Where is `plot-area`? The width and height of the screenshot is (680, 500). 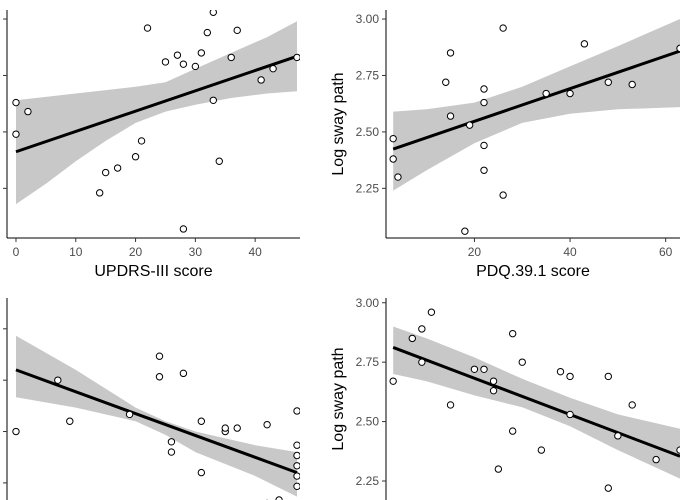
plot-area is located at coordinates (156, 417).